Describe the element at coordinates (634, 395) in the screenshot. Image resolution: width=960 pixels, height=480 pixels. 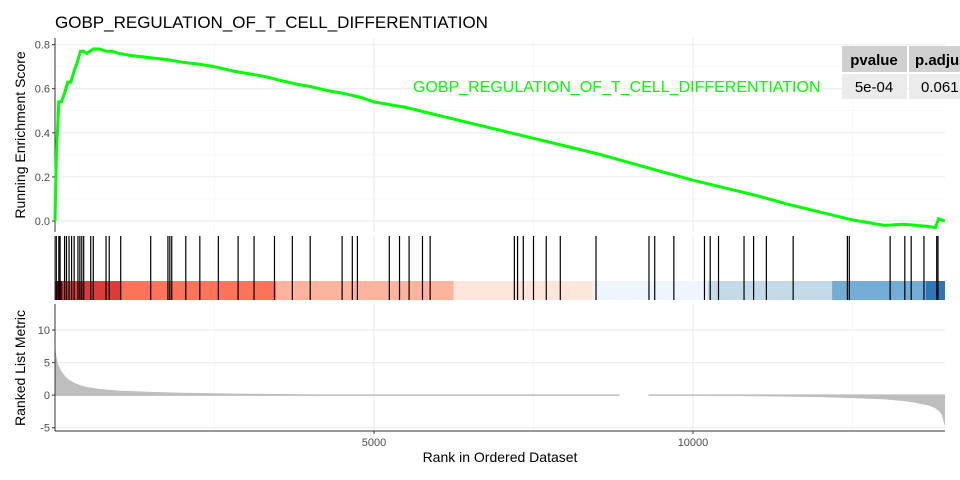
I see `metric-gap` at that location.